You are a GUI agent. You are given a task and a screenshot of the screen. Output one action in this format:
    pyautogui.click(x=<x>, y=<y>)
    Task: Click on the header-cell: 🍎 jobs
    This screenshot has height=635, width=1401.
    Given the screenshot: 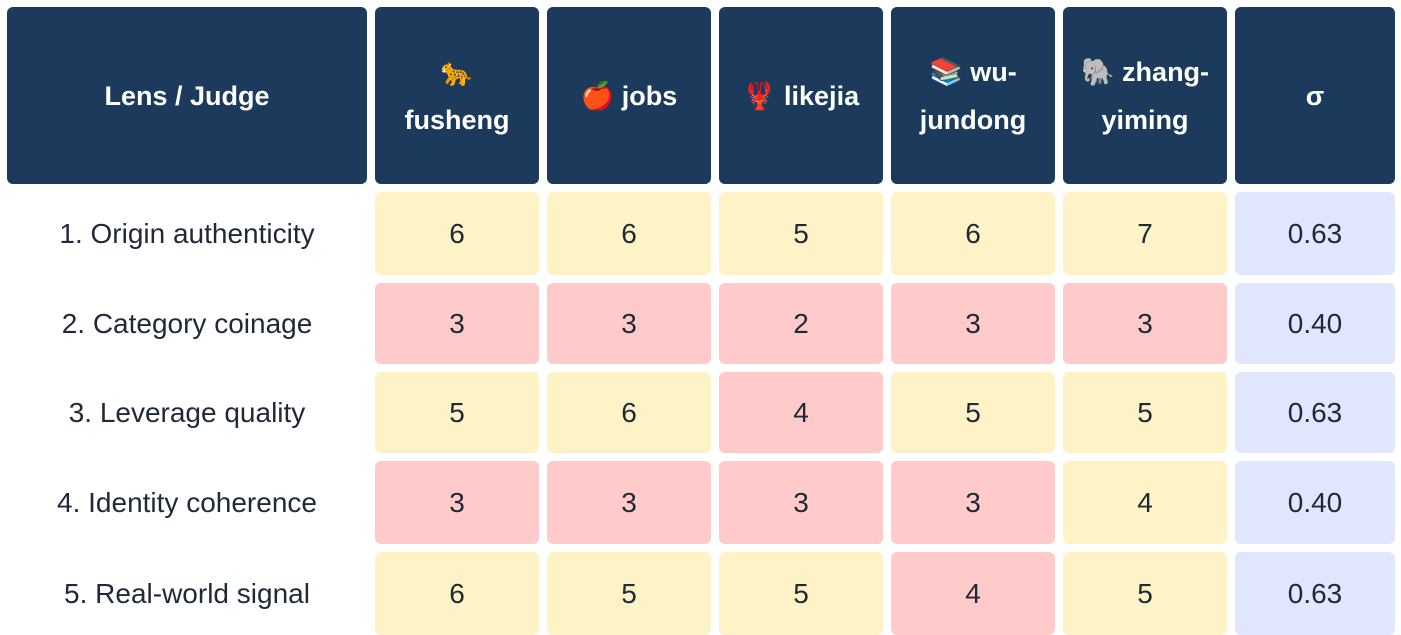 What is the action you would take?
    pyautogui.click(x=629, y=95)
    